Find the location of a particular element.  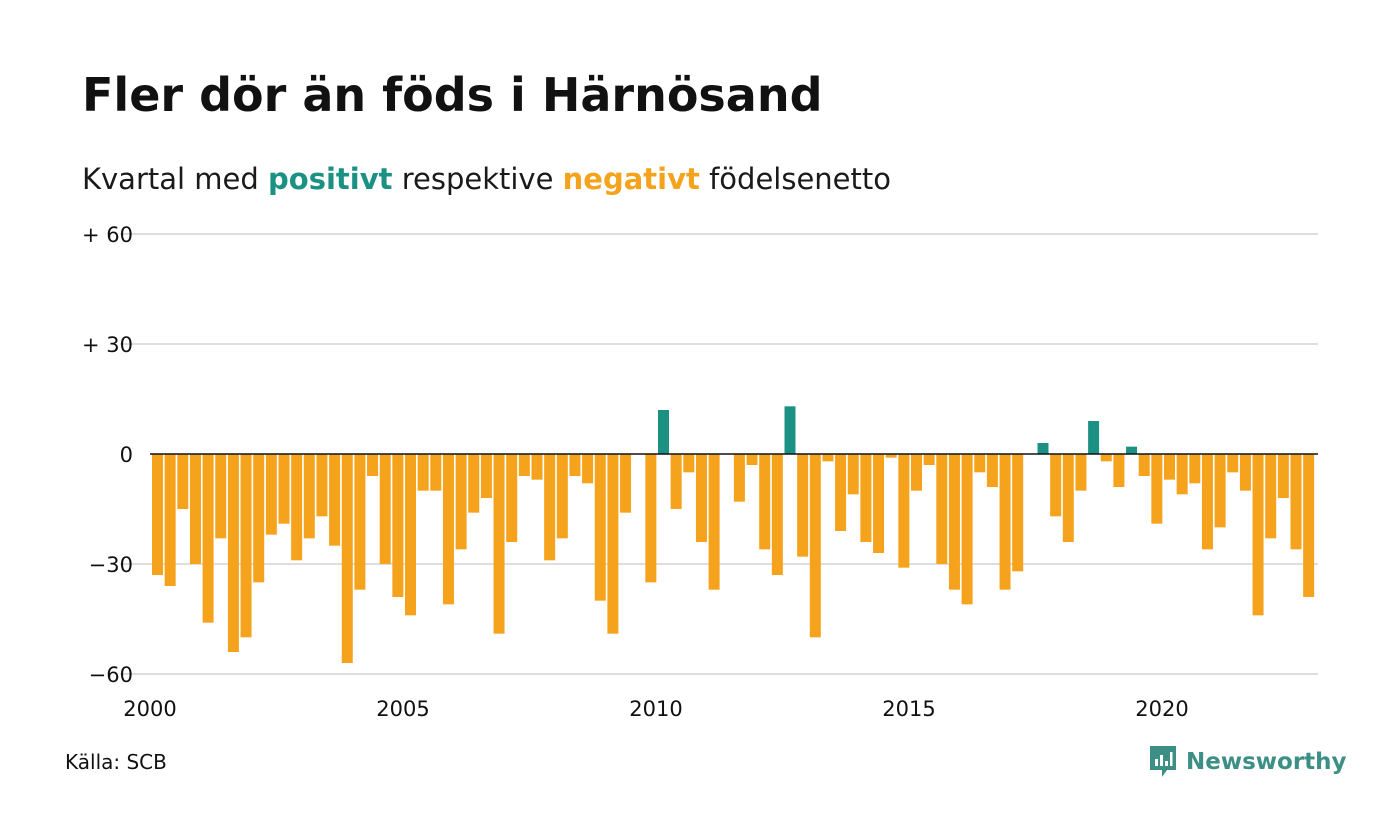

x-axis-tick-labels: 2000 2005 2010 2015 2020 is located at coordinates (655, 709).